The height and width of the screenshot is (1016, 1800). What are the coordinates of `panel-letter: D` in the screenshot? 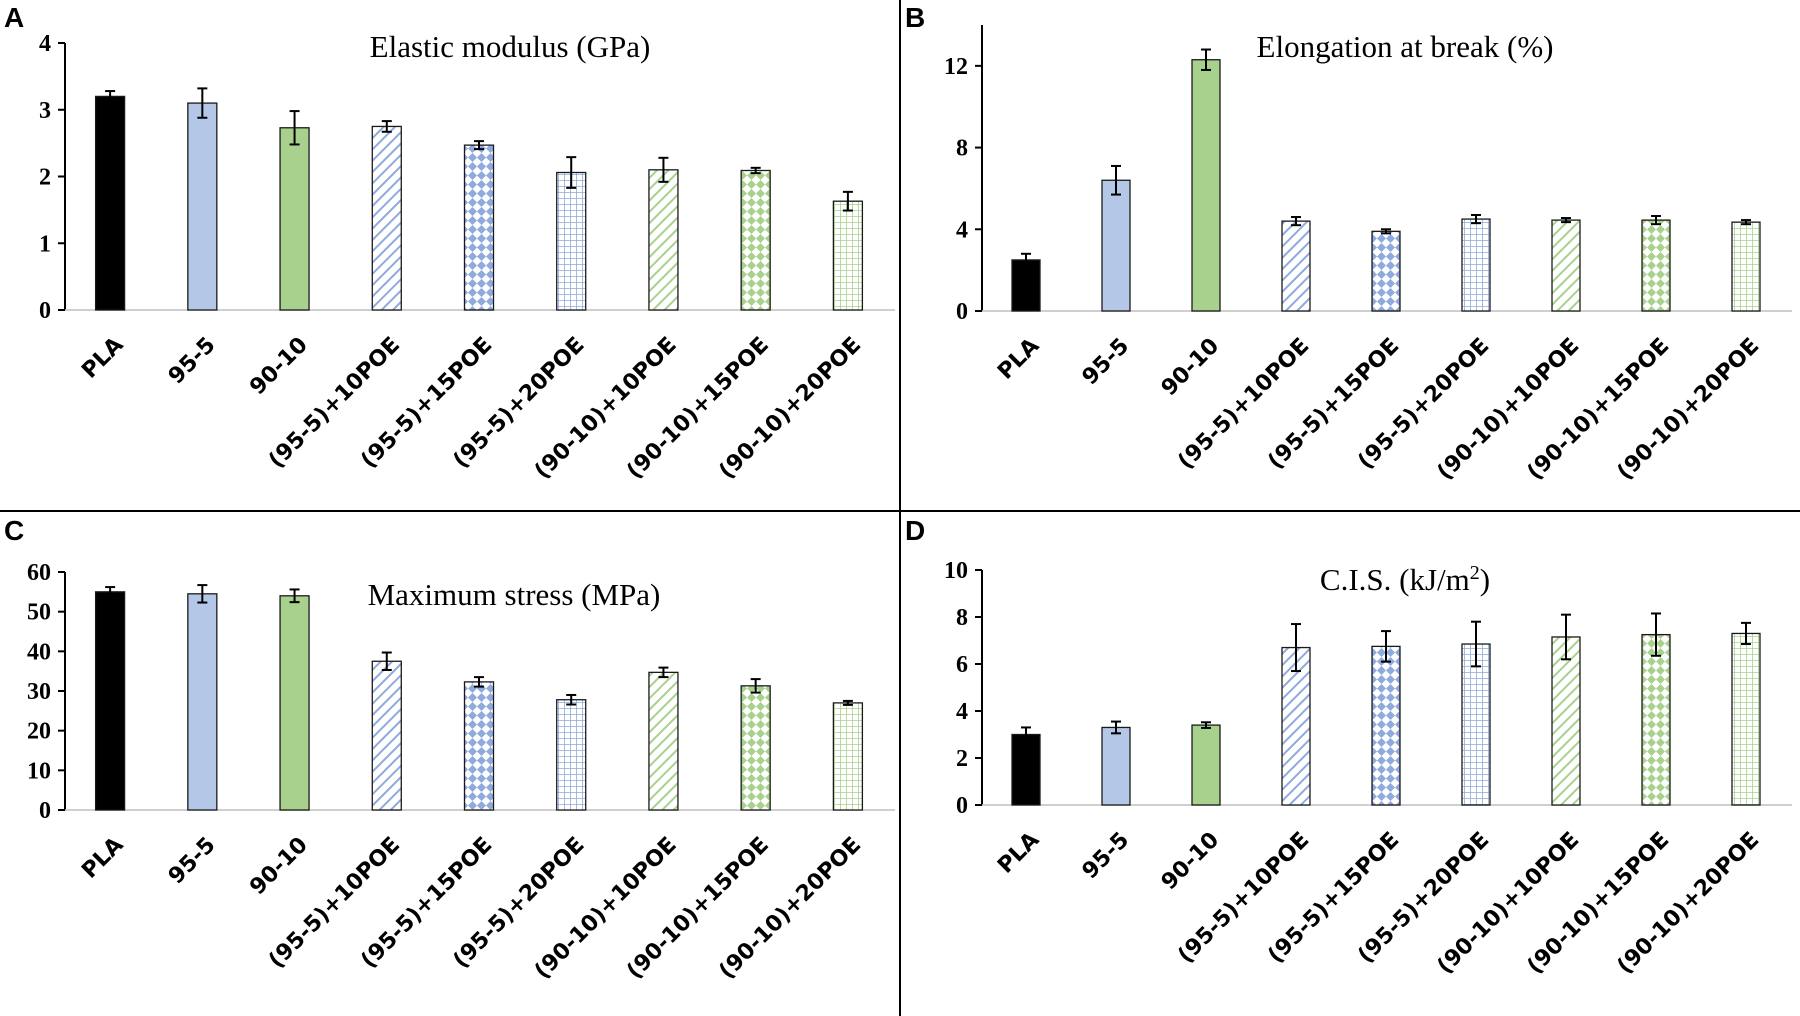 It's located at (915, 530).